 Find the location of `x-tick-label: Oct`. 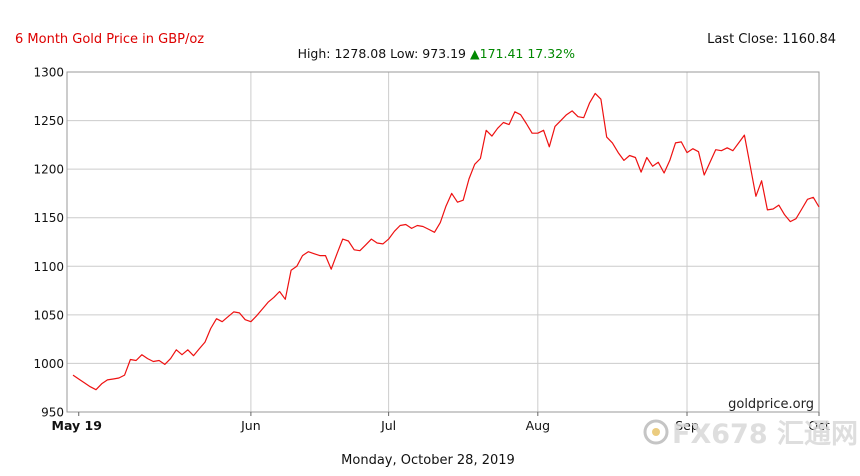

x-tick-label: Oct is located at coordinates (819, 425).